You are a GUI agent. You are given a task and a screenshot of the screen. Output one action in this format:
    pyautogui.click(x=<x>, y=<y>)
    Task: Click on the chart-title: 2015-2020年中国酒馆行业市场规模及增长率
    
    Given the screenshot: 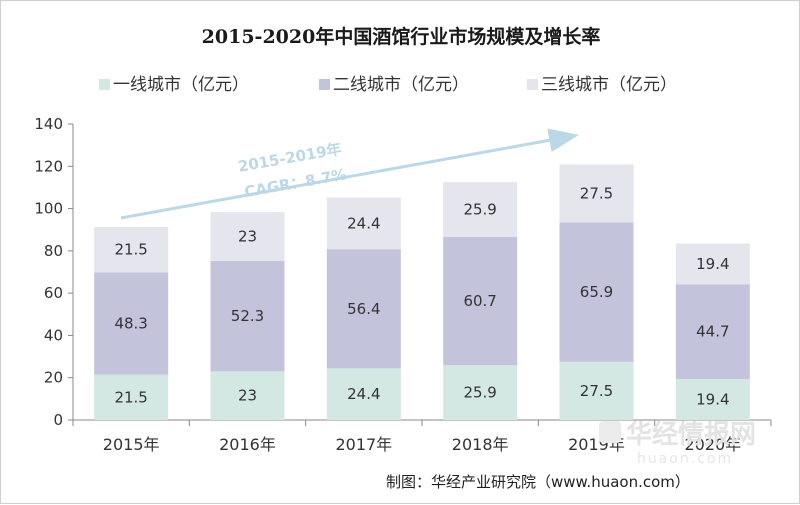 What is the action you would take?
    pyautogui.click(x=401, y=36)
    